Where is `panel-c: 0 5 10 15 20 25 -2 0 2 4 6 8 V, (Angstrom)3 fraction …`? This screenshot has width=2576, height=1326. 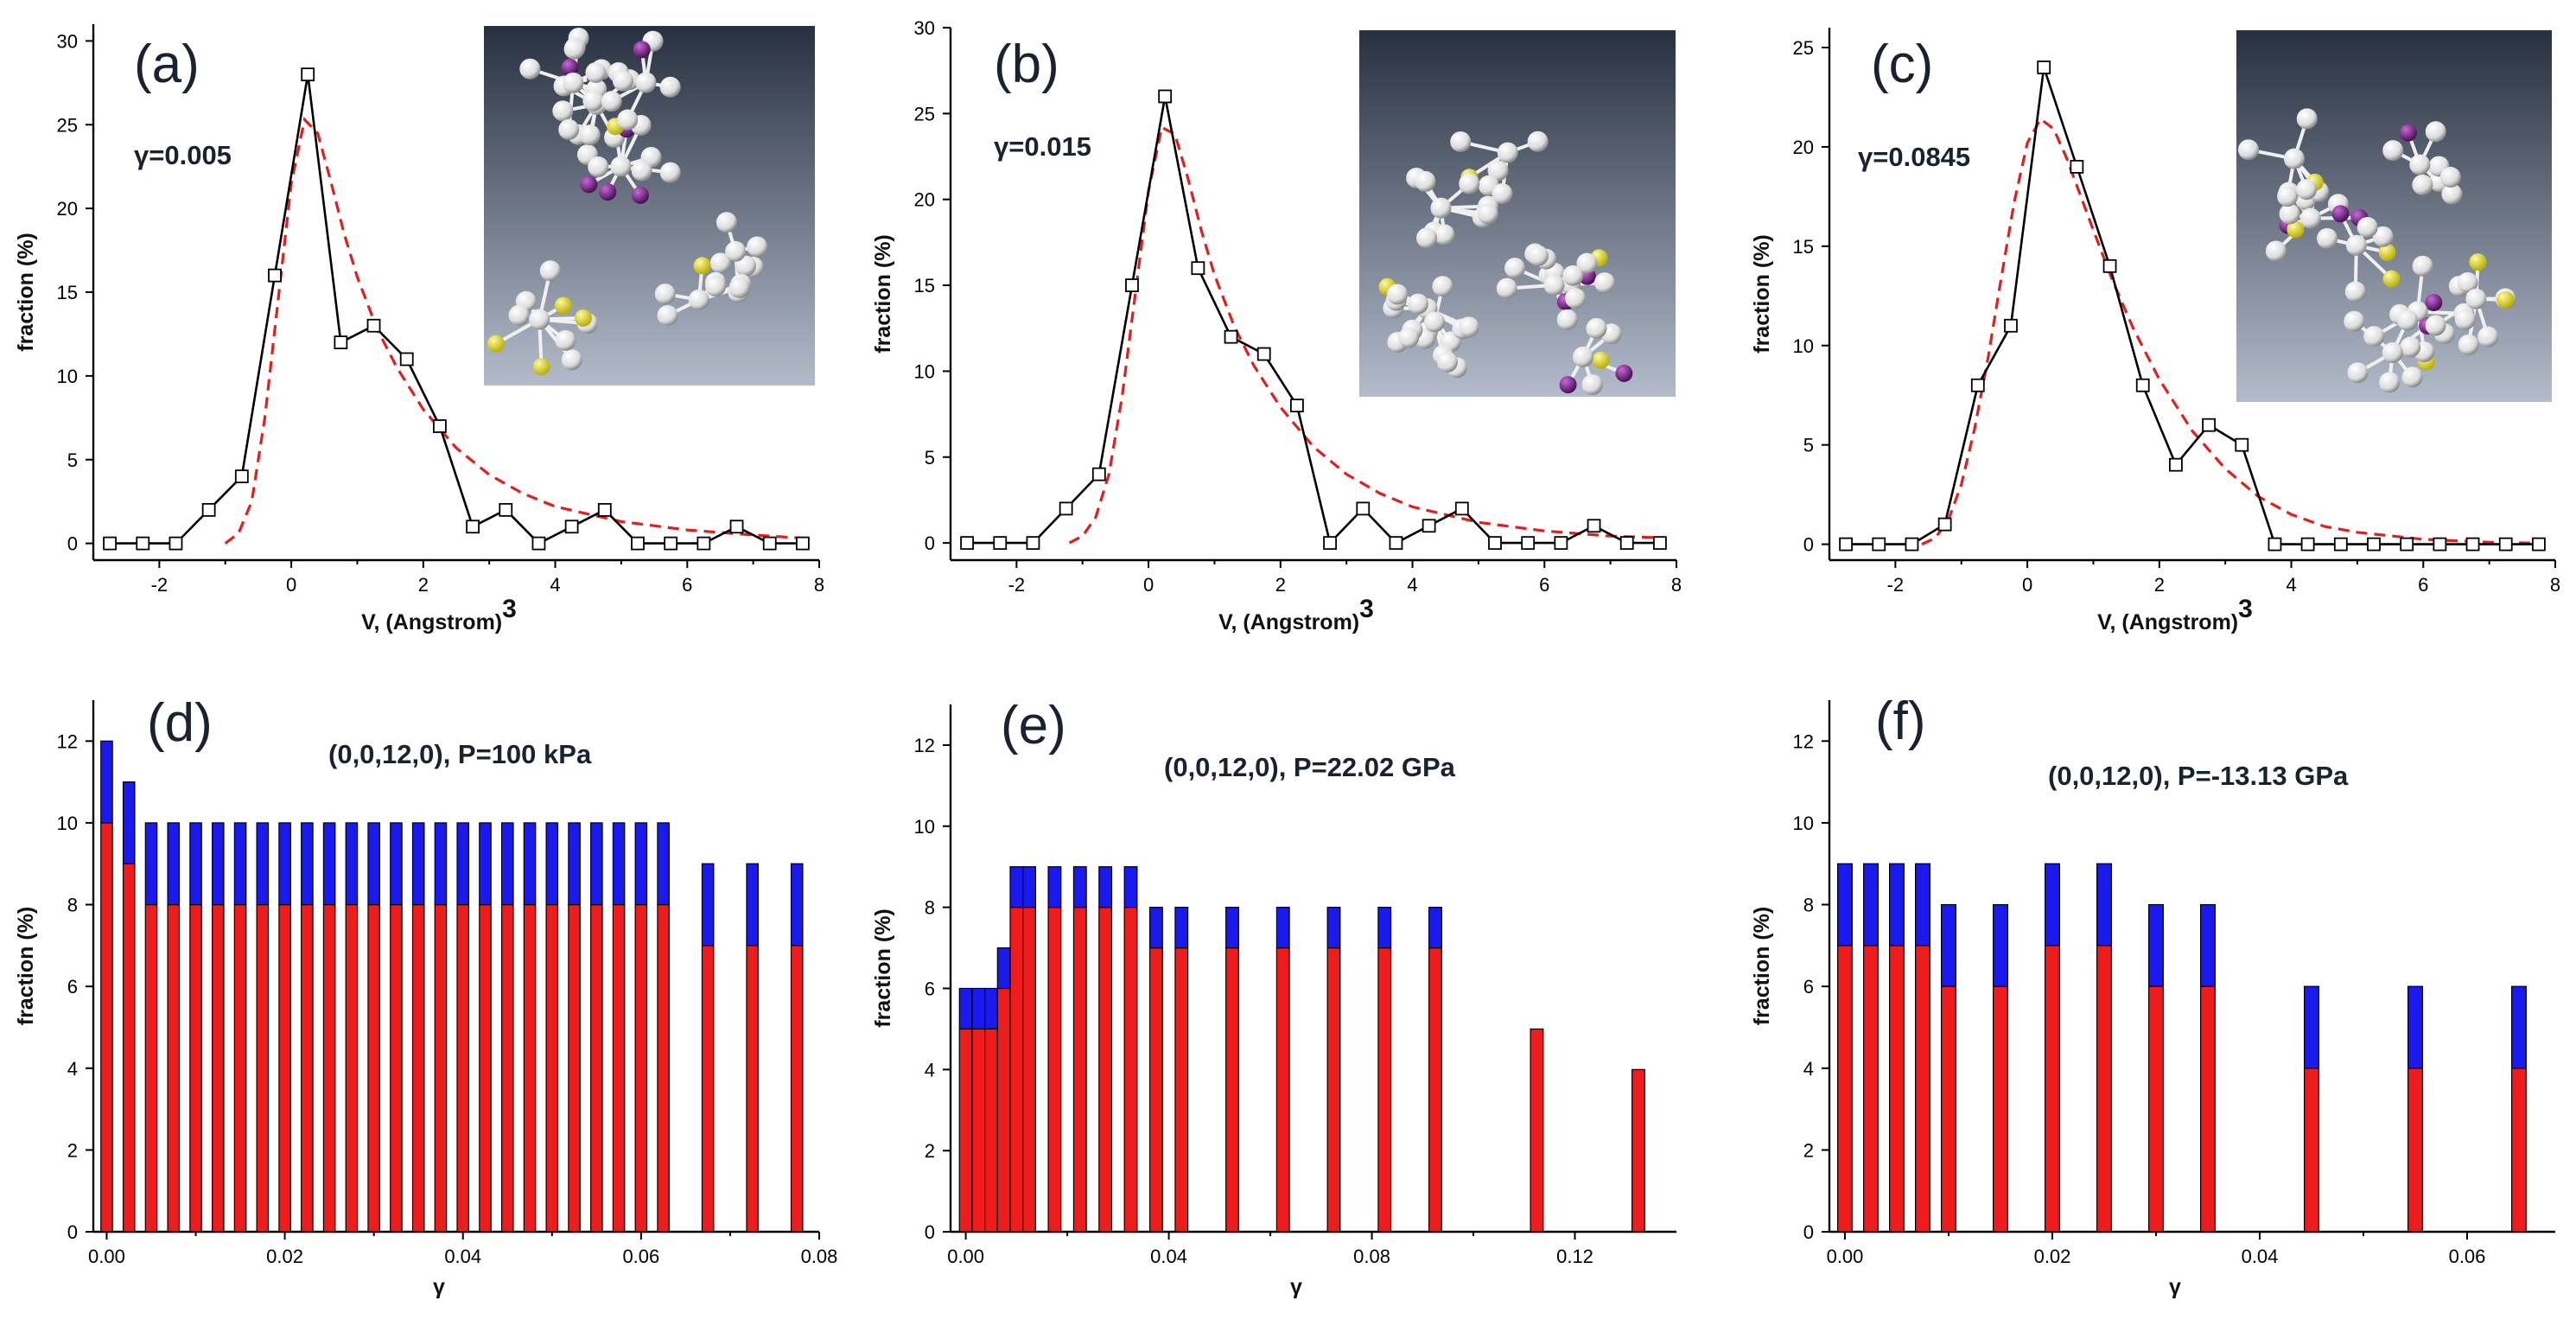 panel-c: 0 5 10 15 20 25 -2 0 2 4 6 8 V, (Angstrom)3 fraction … is located at coordinates (2155, 331).